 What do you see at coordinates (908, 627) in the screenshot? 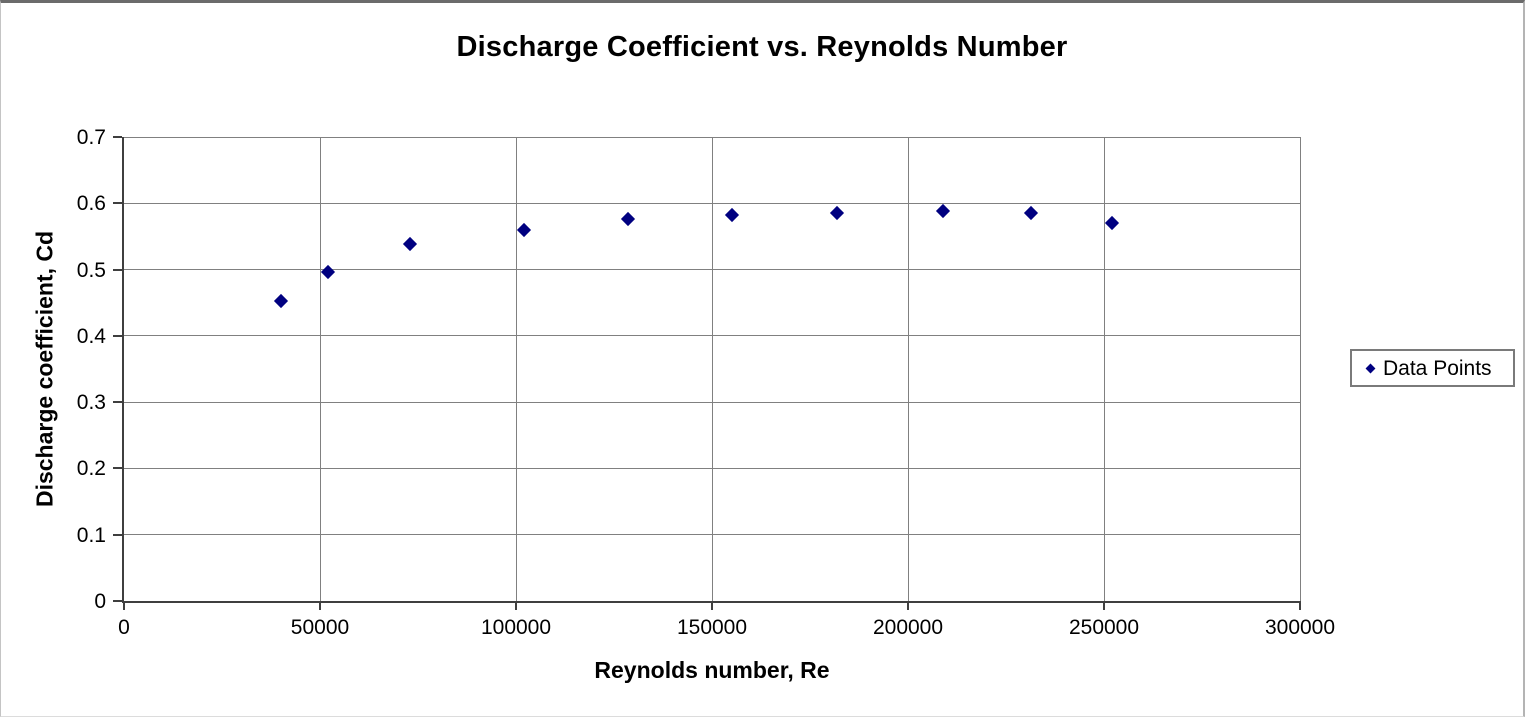
I see `x-tick-label: 200000` at bounding box center [908, 627].